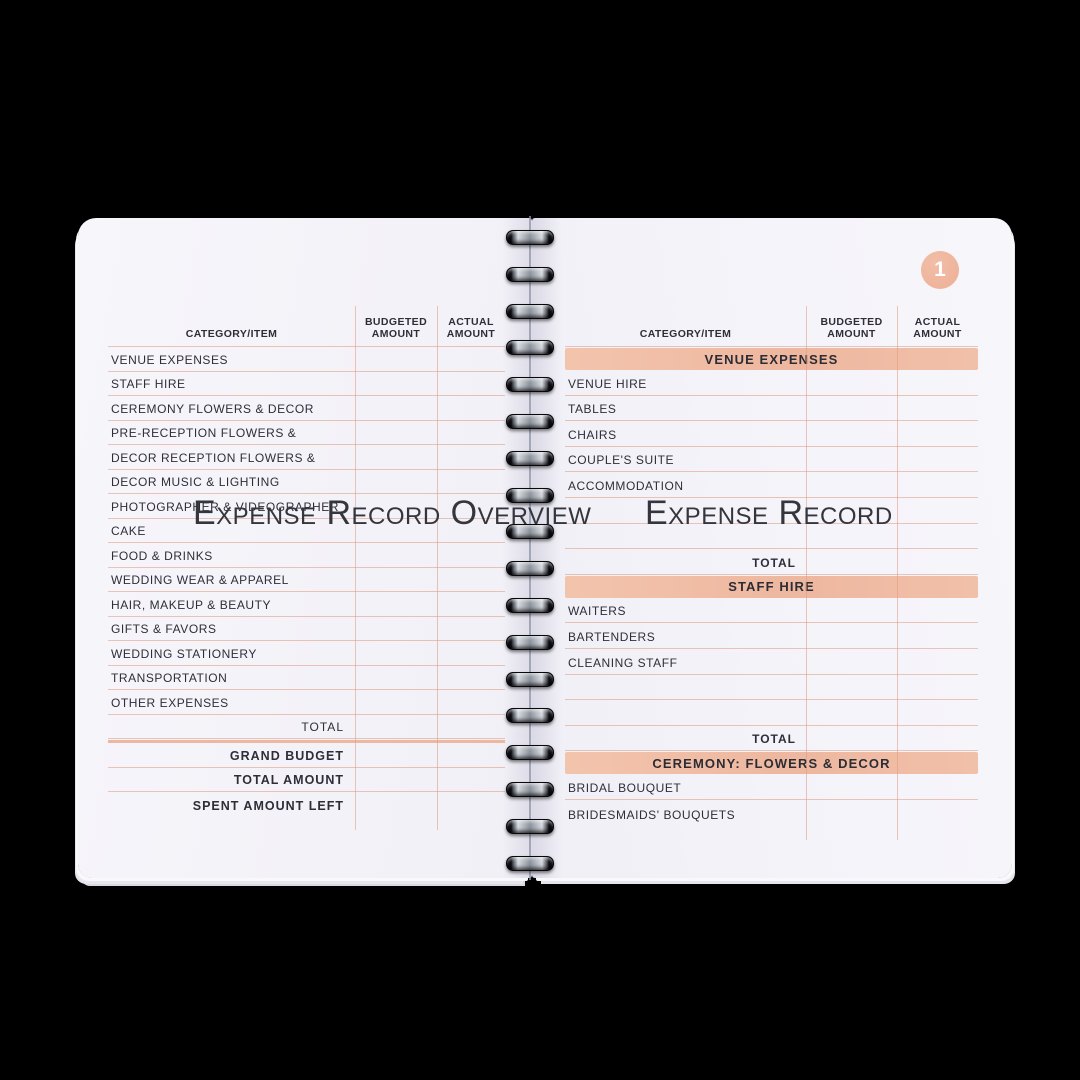 The image size is (1080, 1080). I want to click on spine-gap-line, so click(530, 548).